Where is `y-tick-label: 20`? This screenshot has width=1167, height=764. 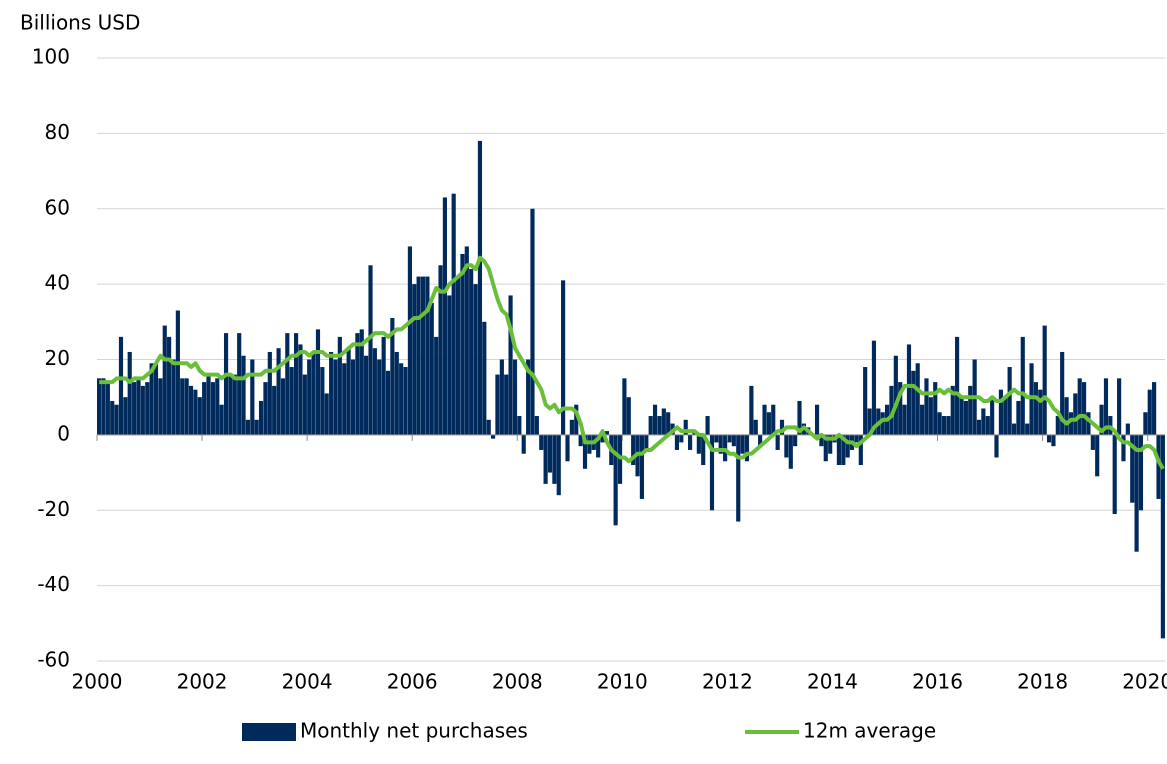
y-tick-label: 20 is located at coordinates (57, 358).